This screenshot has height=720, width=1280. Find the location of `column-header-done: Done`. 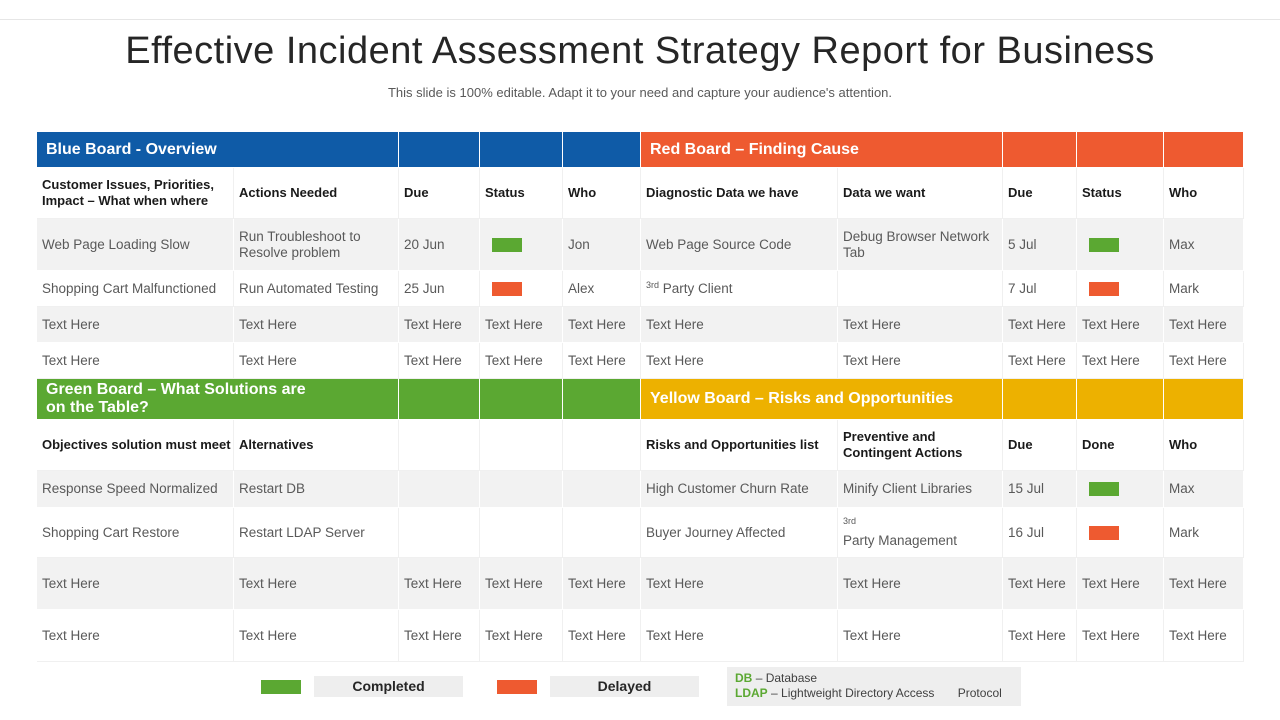

column-header-done: Done is located at coordinates (1120, 445).